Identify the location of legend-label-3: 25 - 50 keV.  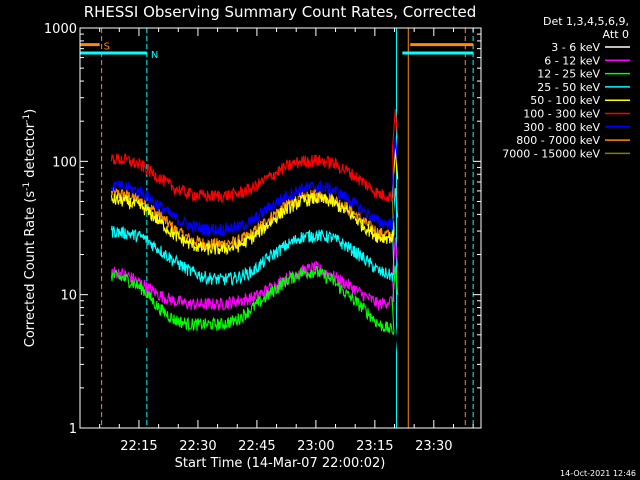
(568, 87).